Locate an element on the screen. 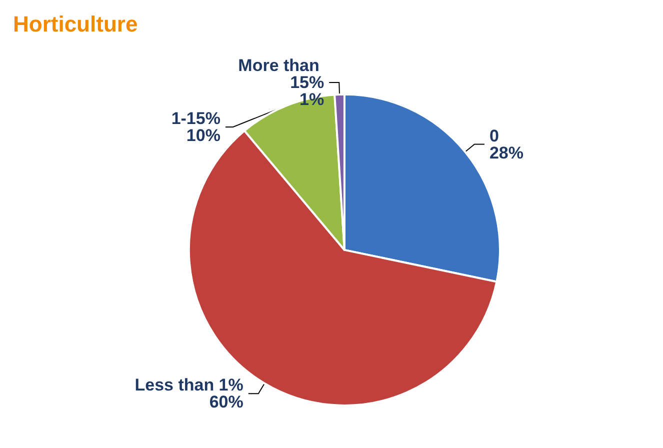 The height and width of the screenshot is (448, 663). data-label: 10% is located at coordinates (203, 135).